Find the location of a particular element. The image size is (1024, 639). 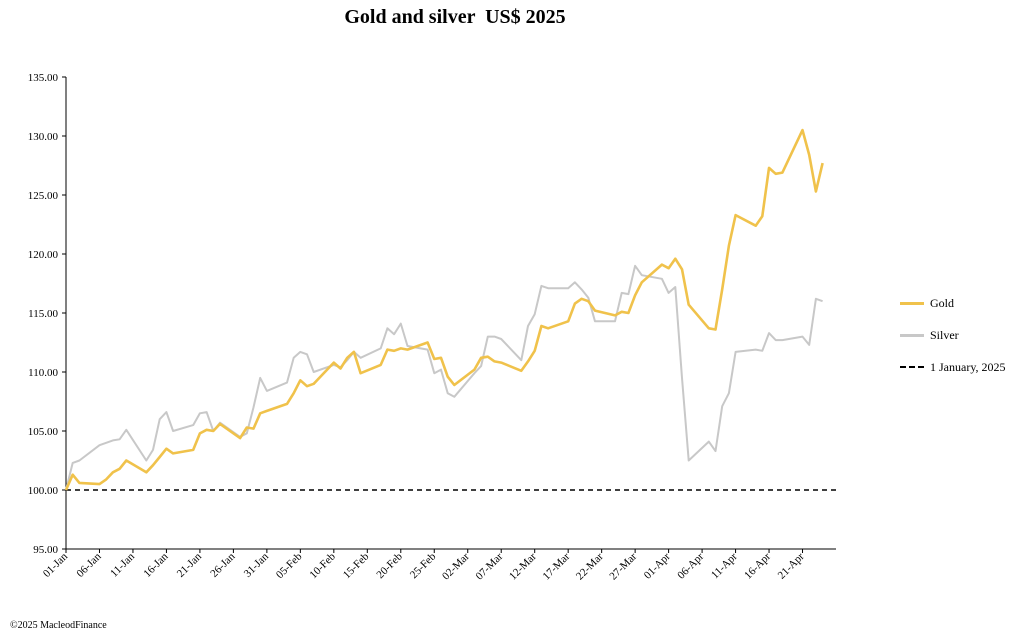

x-tick-label: 06-Jan is located at coordinates (89, 565).